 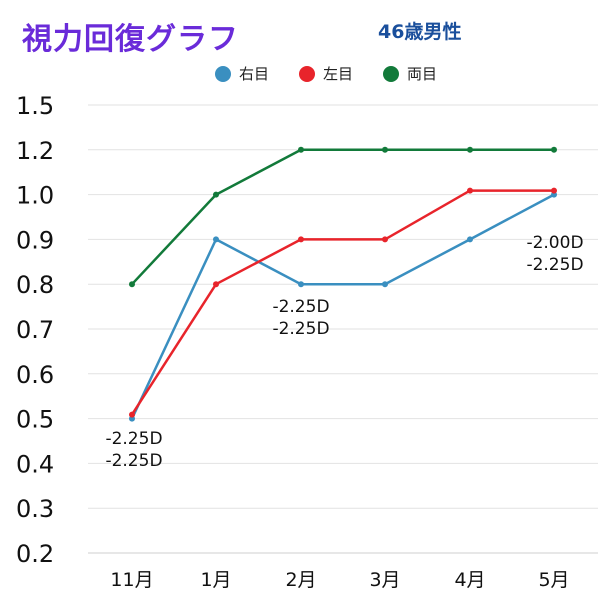 What do you see at coordinates (35, 106) in the screenshot?
I see `y-tick-label: 1.5` at bounding box center [35, 106].